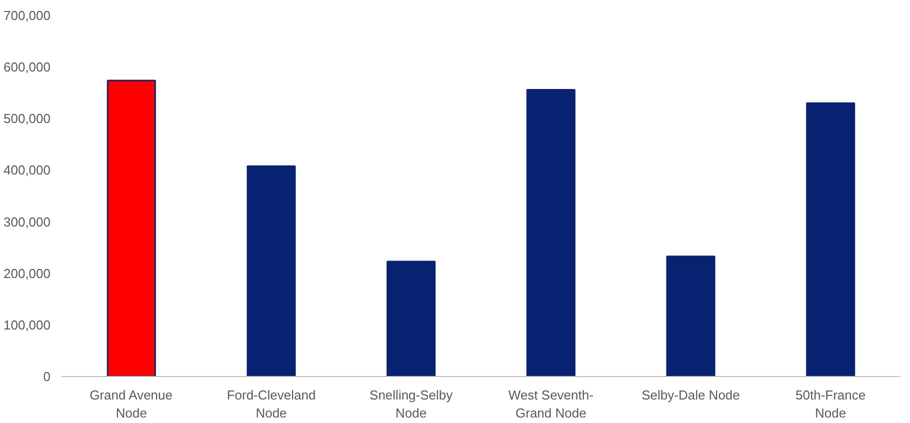 The width and height of the screenshot is (910, 423). Describe the element at coordinates (27, 67) in the screenshot. I see `y-tick-label: 600,000` at that location.